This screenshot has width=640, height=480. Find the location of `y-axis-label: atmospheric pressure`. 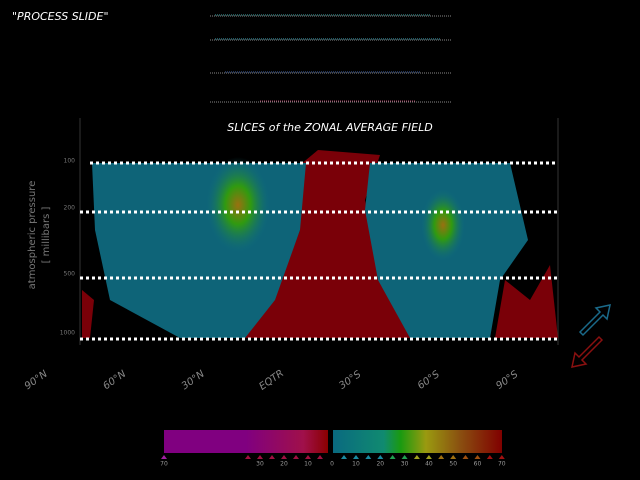

y-axis-label: atmospheric pressure is located at coordinates (32, 235).